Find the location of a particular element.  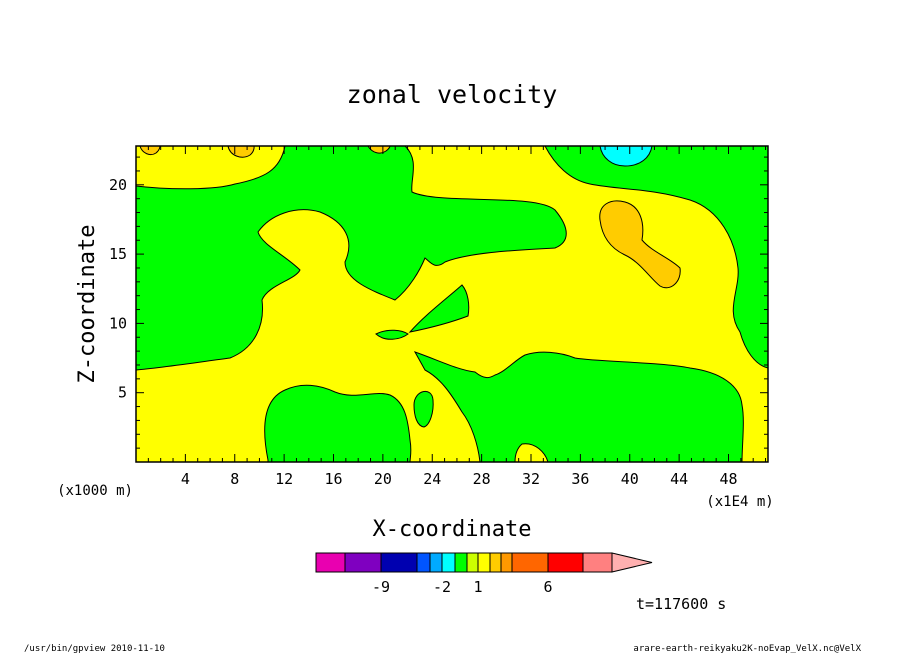

y-tick-label: 5 is located at coordinates (122, 393).